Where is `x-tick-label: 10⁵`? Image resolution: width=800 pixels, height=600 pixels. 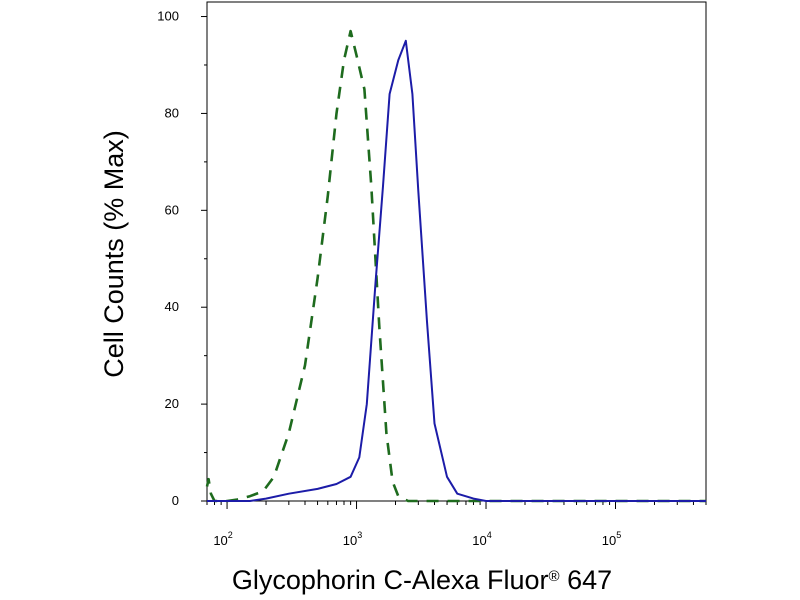
x-tick-label: 10⁵ is located at coordinates (611, 539).